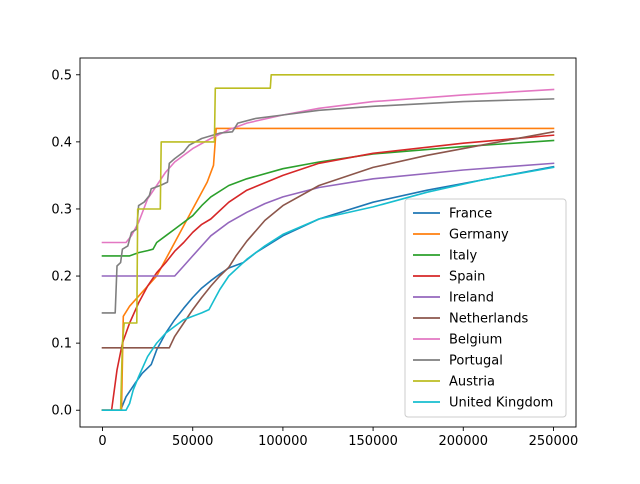  I want to click on y-tick-label: 0.3, so click(61, 209).